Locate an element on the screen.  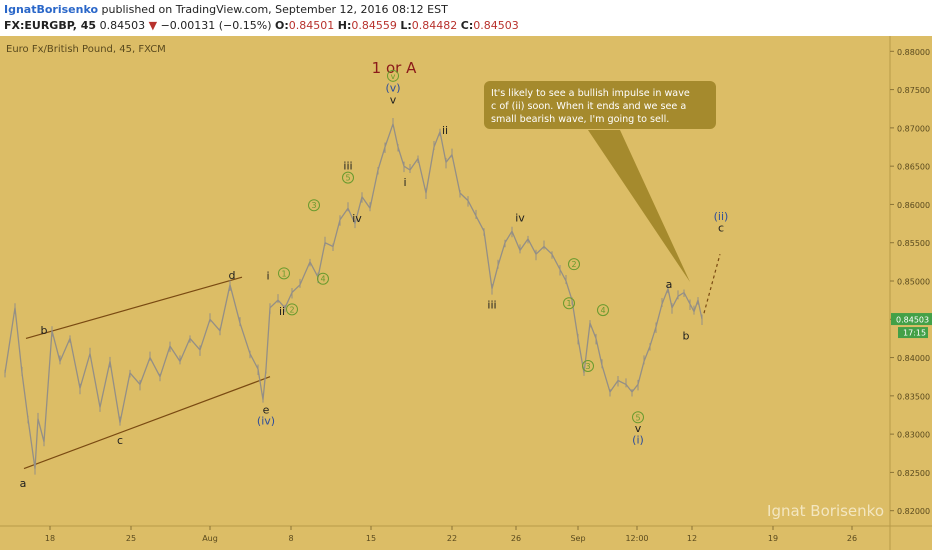
callout-pointer is located at coordinates (639, 206).